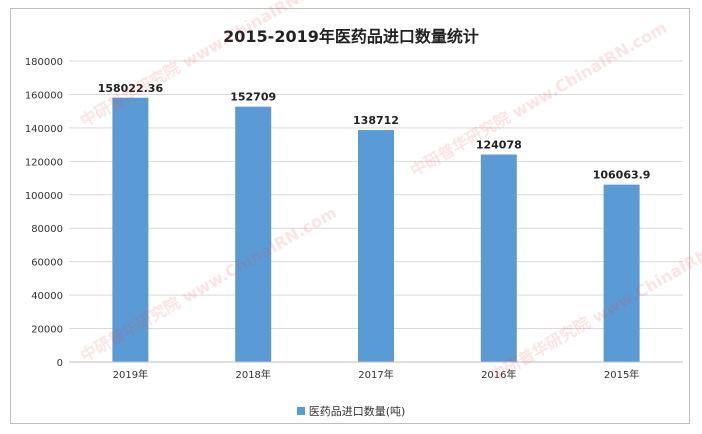 The image size is (702, 434). I want to click on x-tick-label: 2018年, so click(252, 374).